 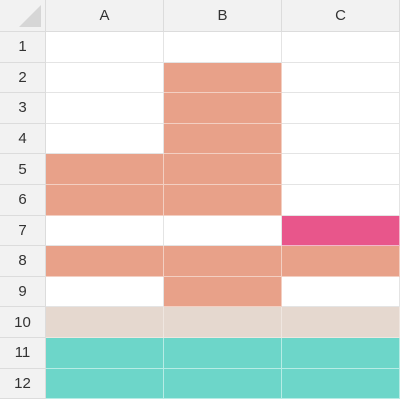 What do you see at coordinates (23, 200) in the screenshot?
I see `row-header-6: 6` at bounding box center [23, 200].